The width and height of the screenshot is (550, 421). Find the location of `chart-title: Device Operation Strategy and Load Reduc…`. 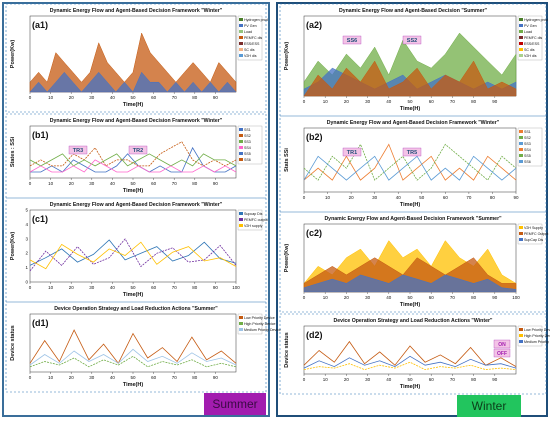

chart-title: Device Operation Strategy and Load Reduc… is located at coordinates (413, 321).